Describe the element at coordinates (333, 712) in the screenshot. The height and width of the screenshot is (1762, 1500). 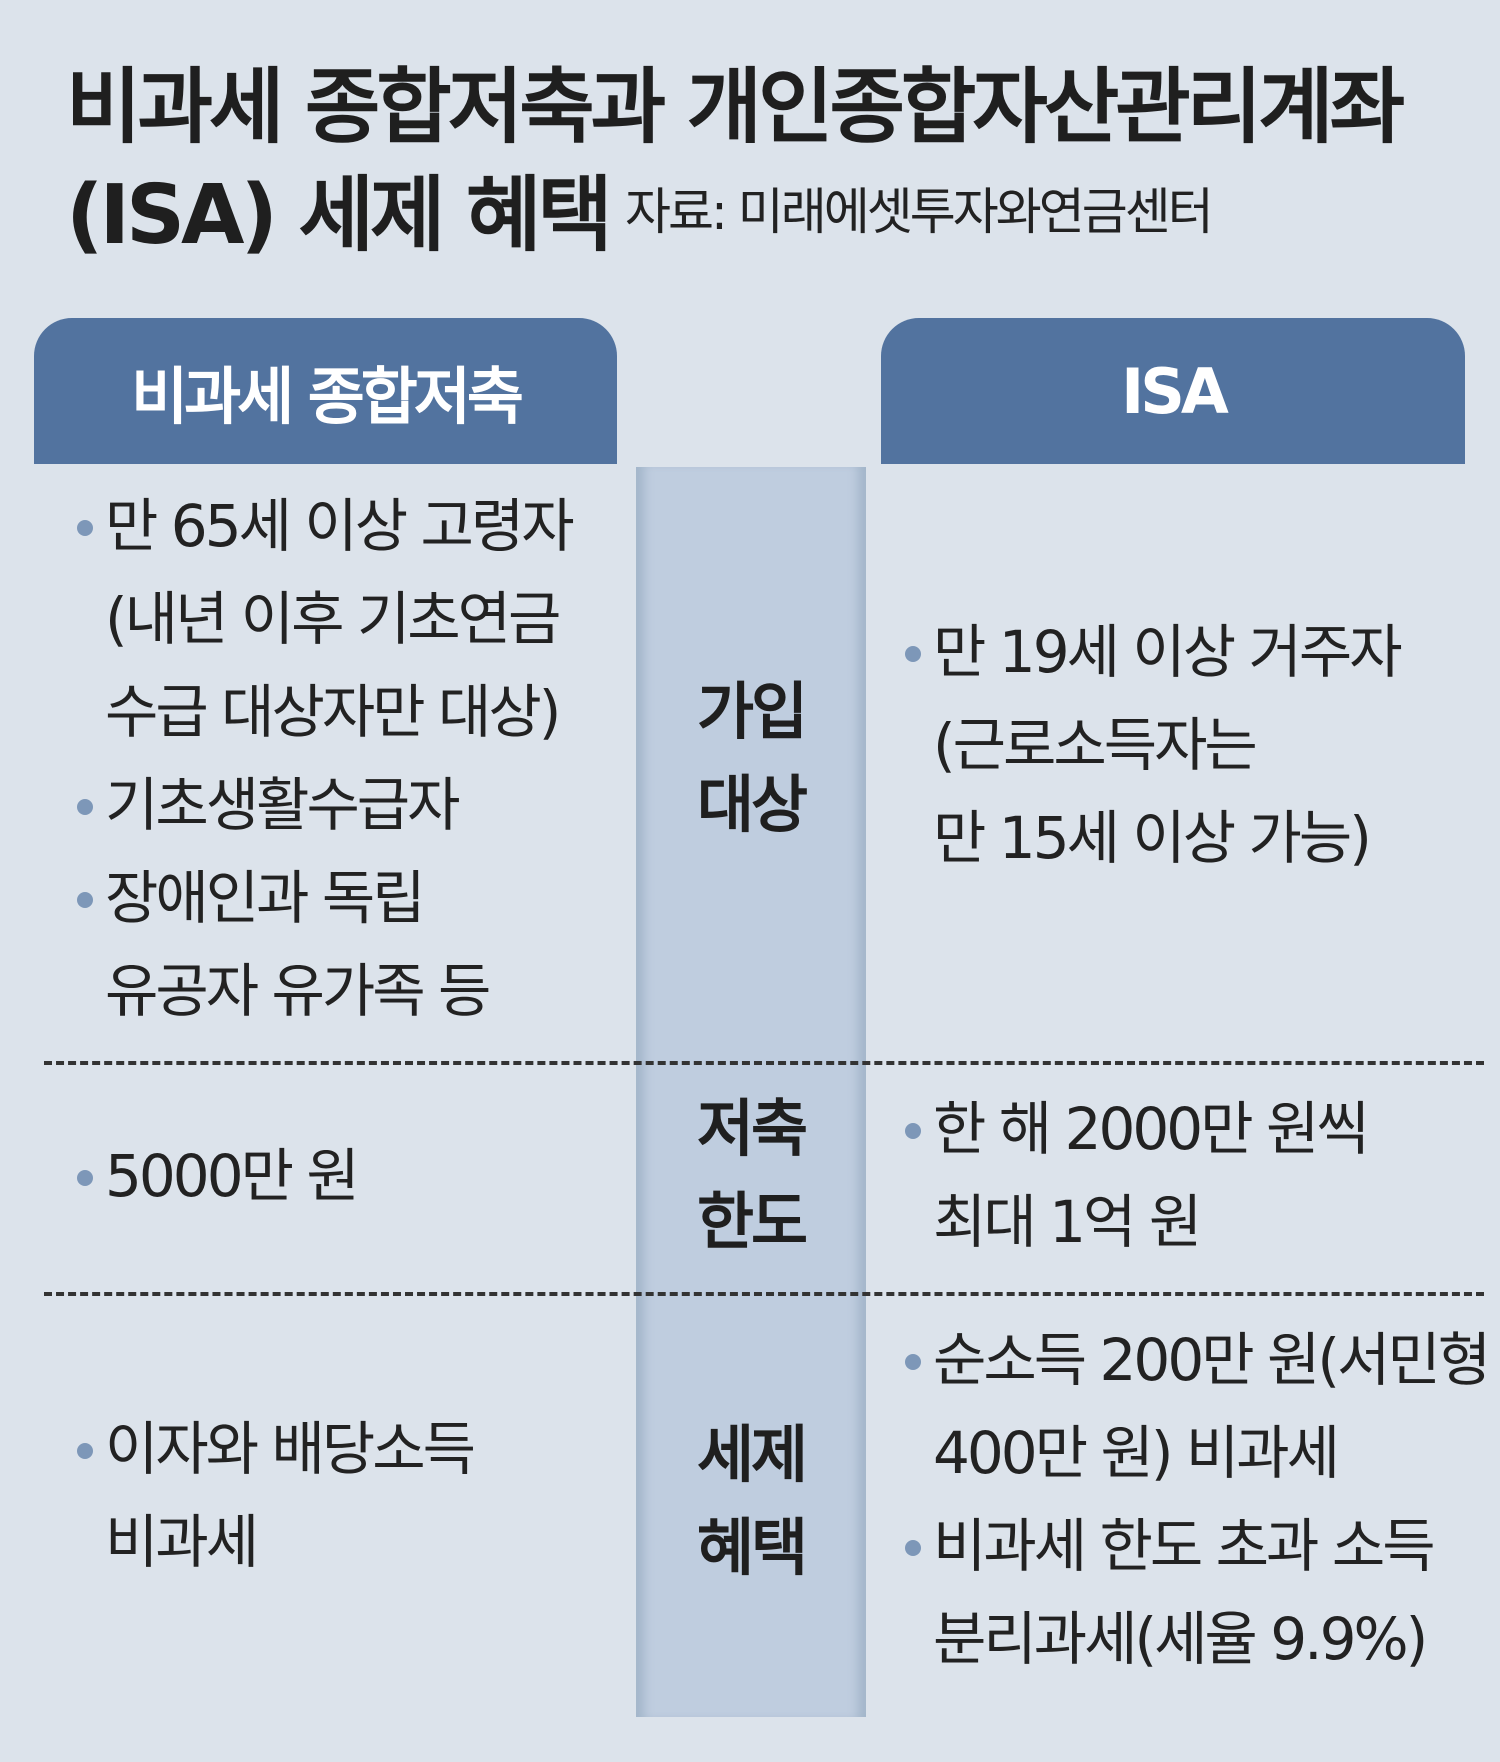
I see `list-item-text: 수급 대상자만 대상)` at that location.